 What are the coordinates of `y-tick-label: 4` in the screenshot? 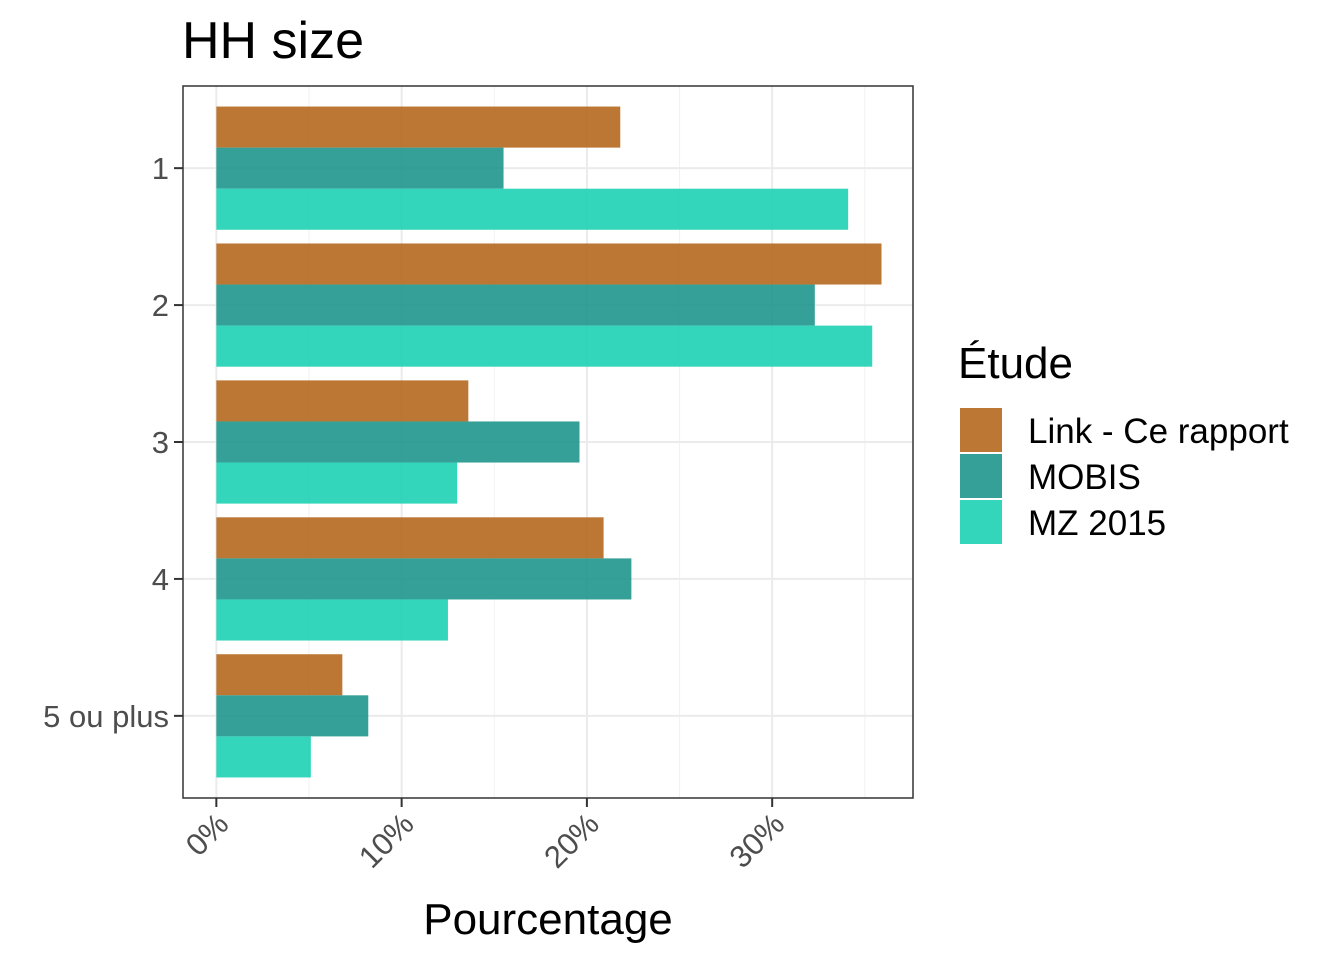 It's located at (160, 579).